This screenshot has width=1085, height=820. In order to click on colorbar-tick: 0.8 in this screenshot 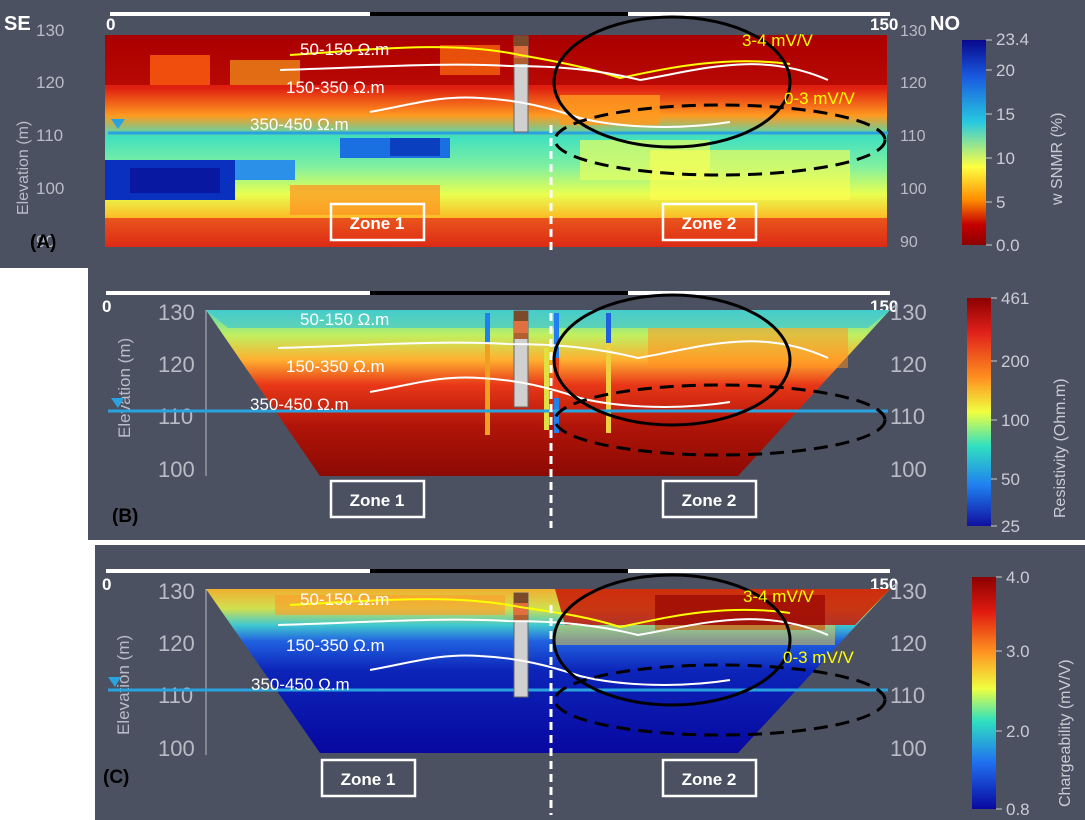, I will do `click(1018, 809)`.